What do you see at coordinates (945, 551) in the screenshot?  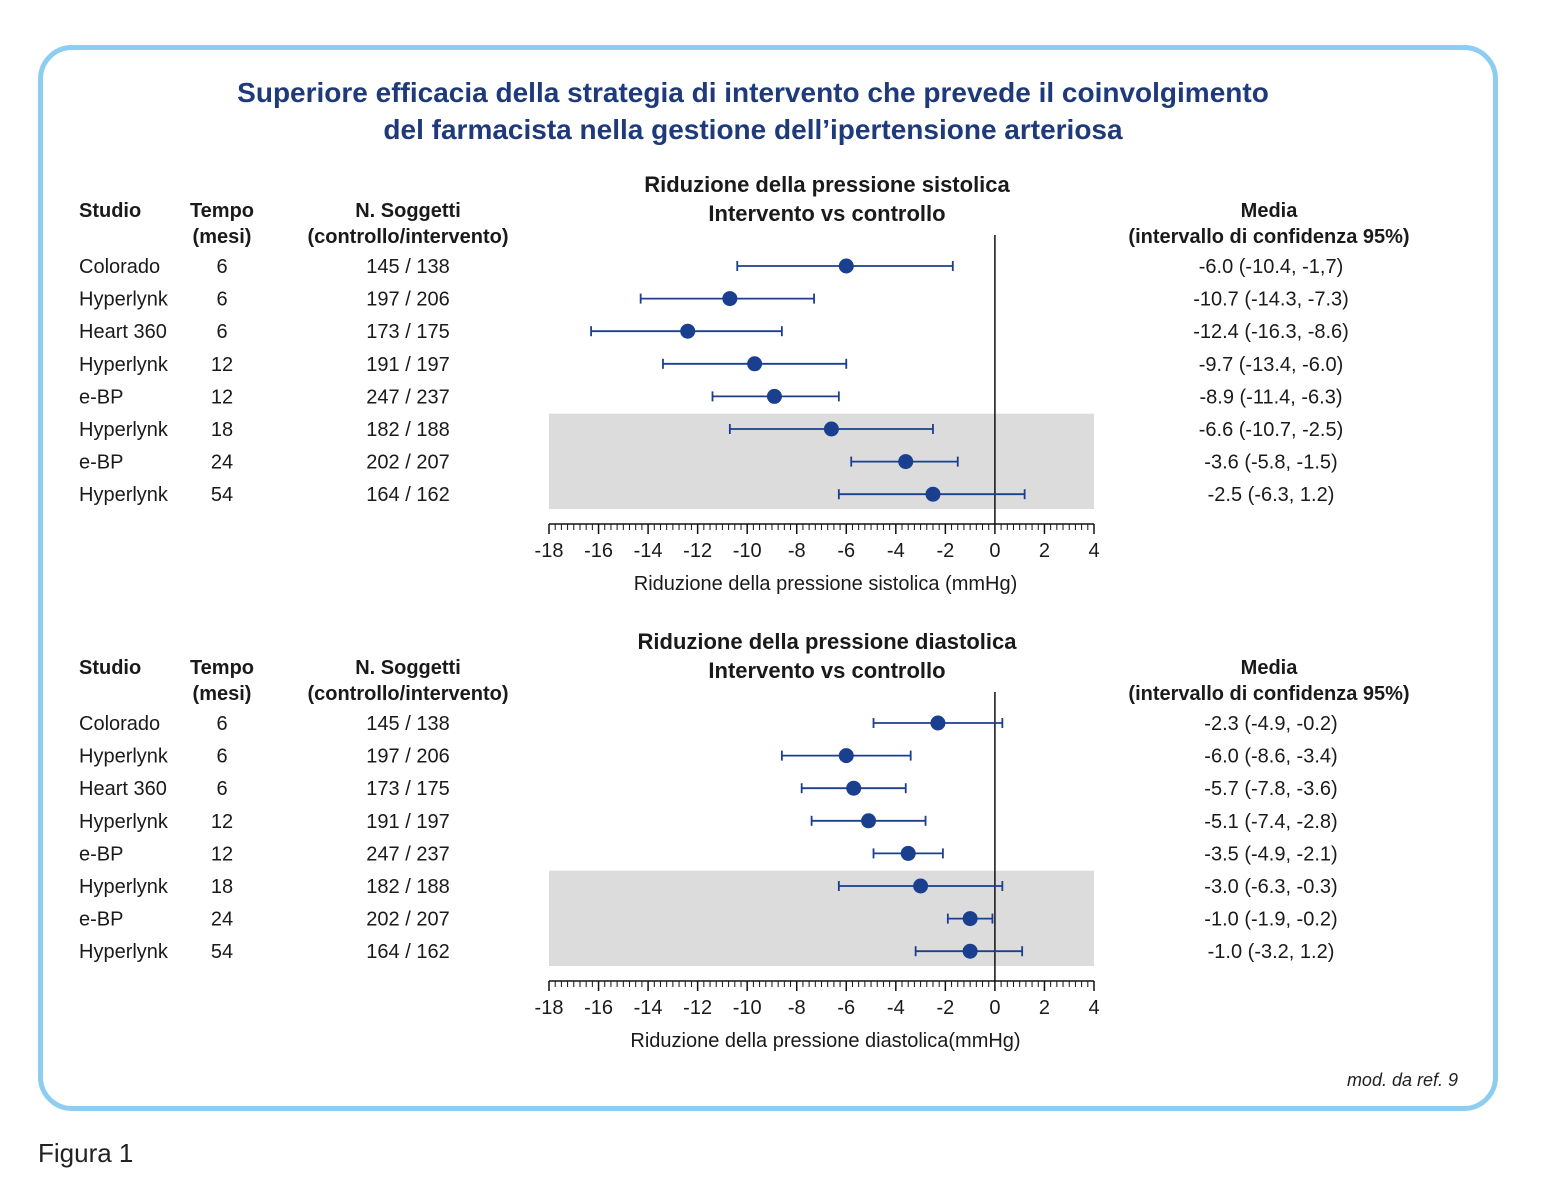 I see `x-tick-label: -2` at bounding box center [945, 551].